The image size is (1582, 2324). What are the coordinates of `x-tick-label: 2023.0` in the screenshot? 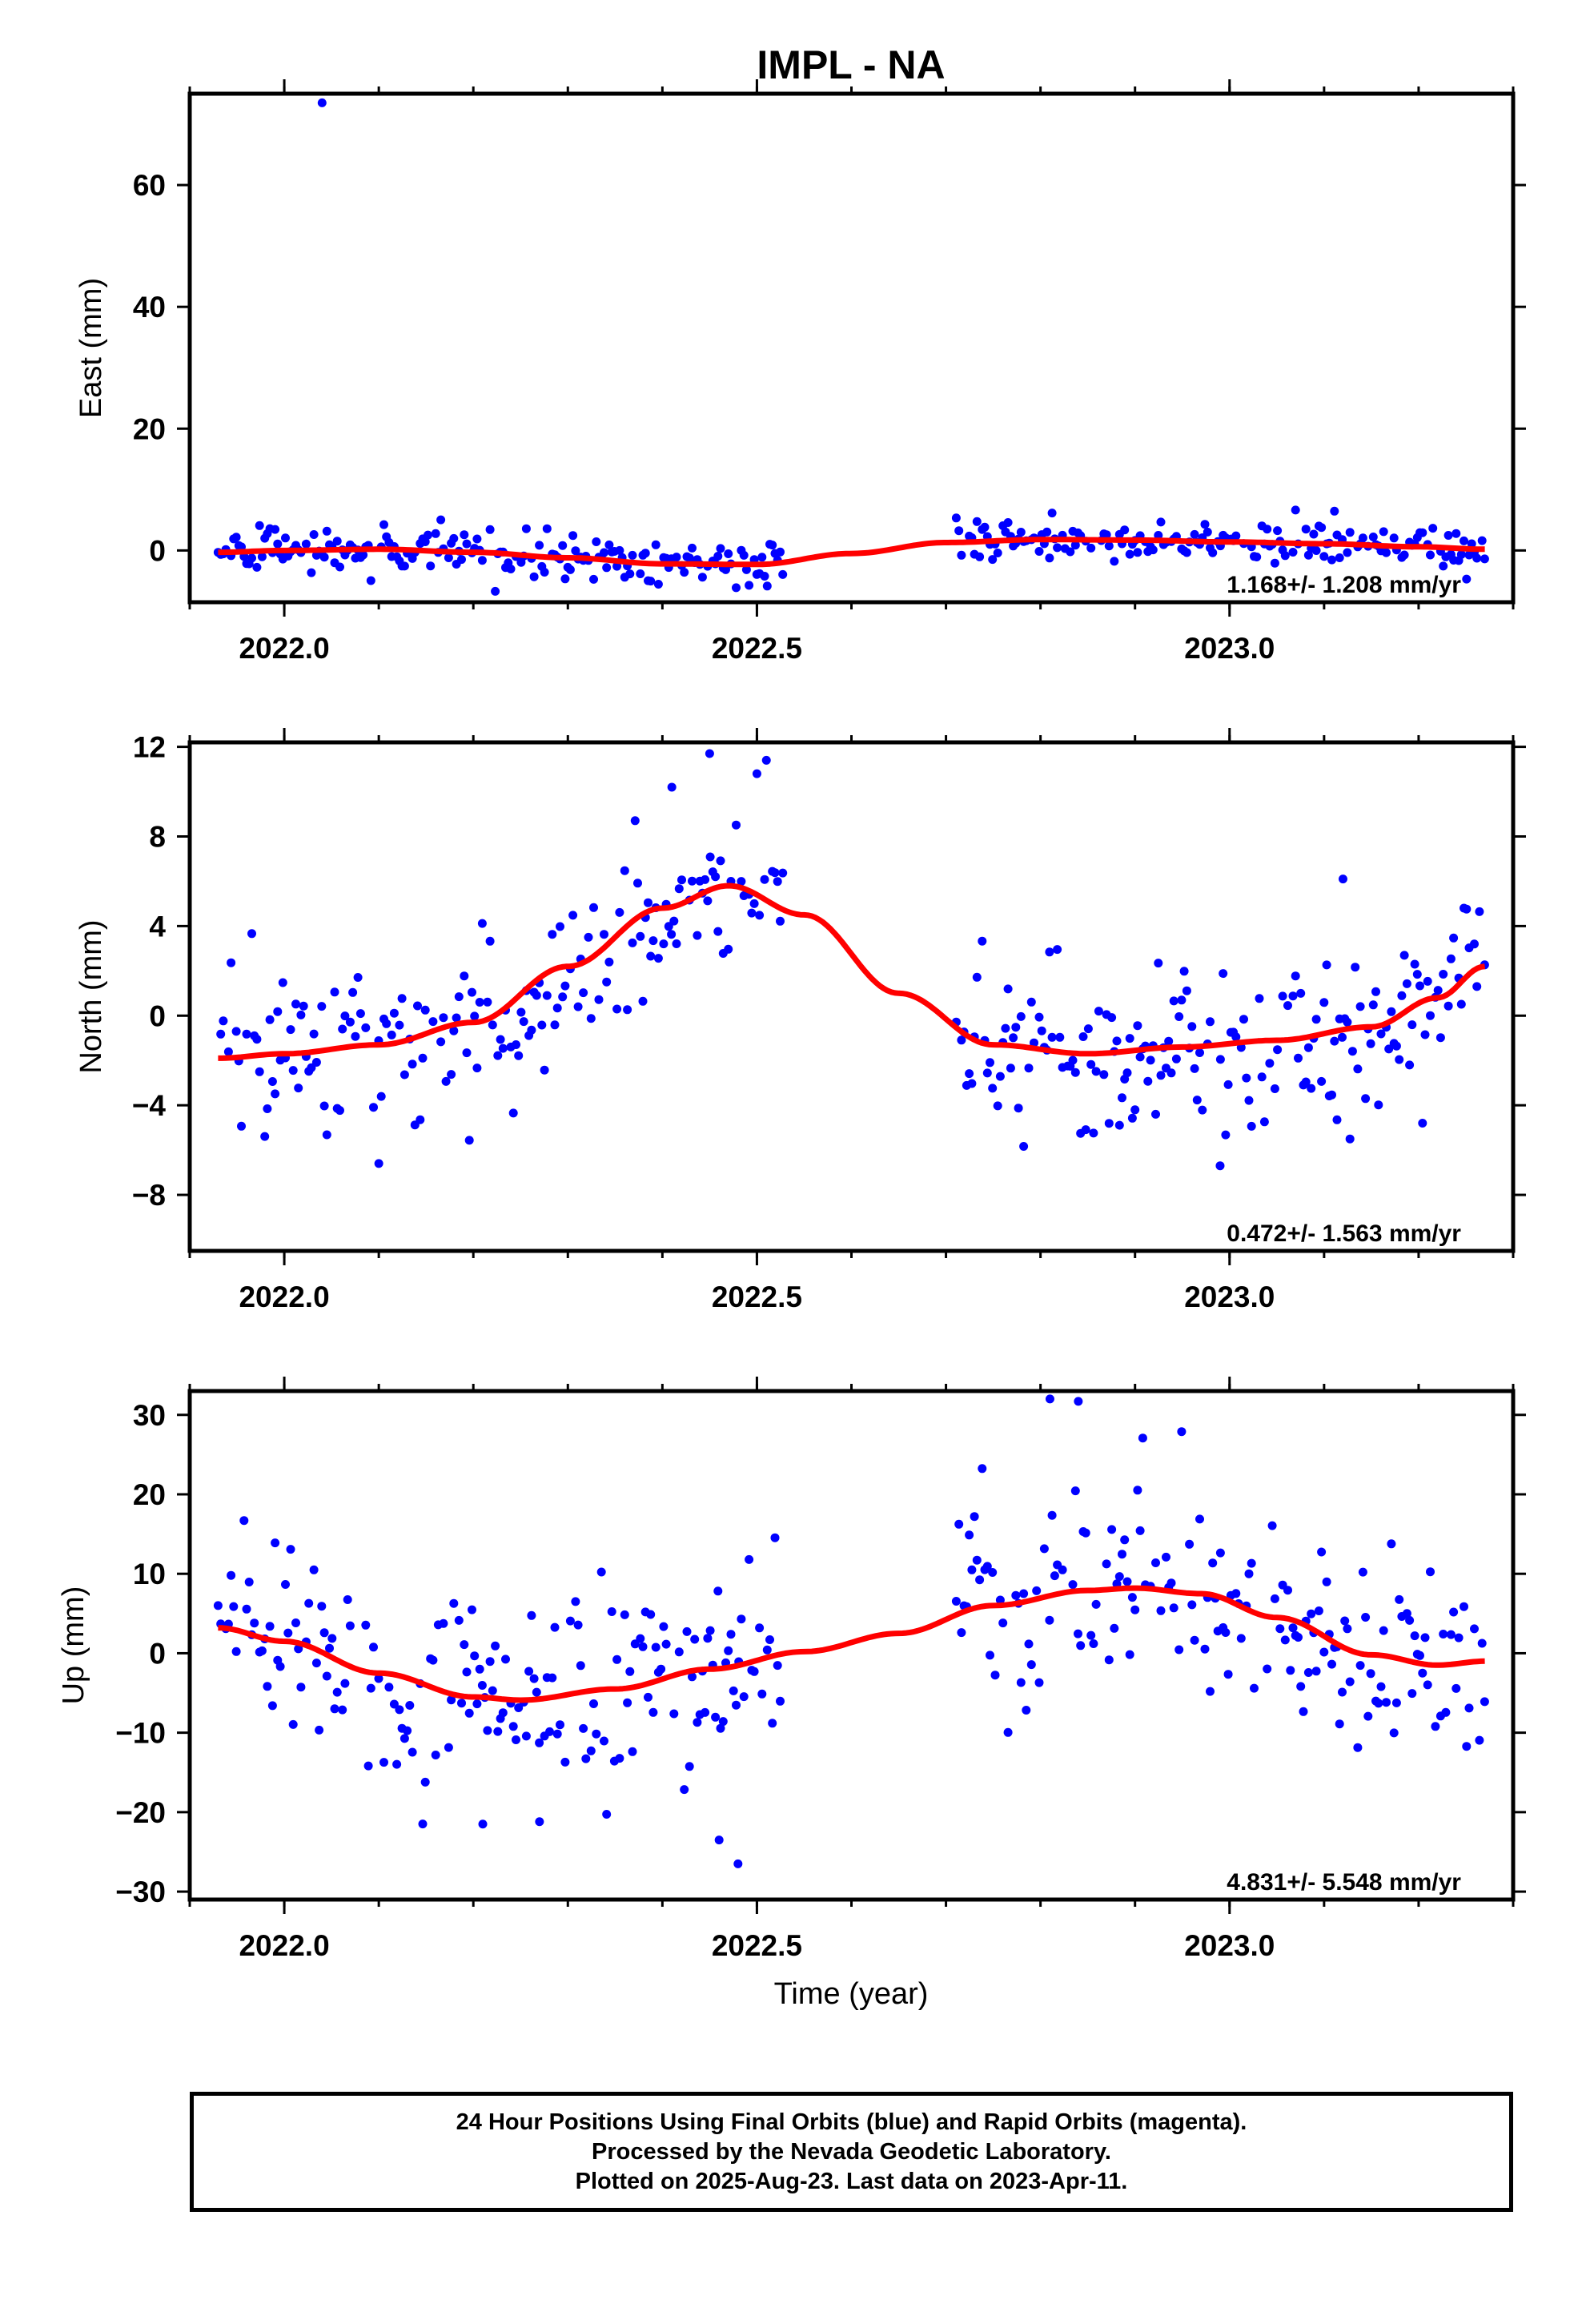 It's located at (1229, 1945).